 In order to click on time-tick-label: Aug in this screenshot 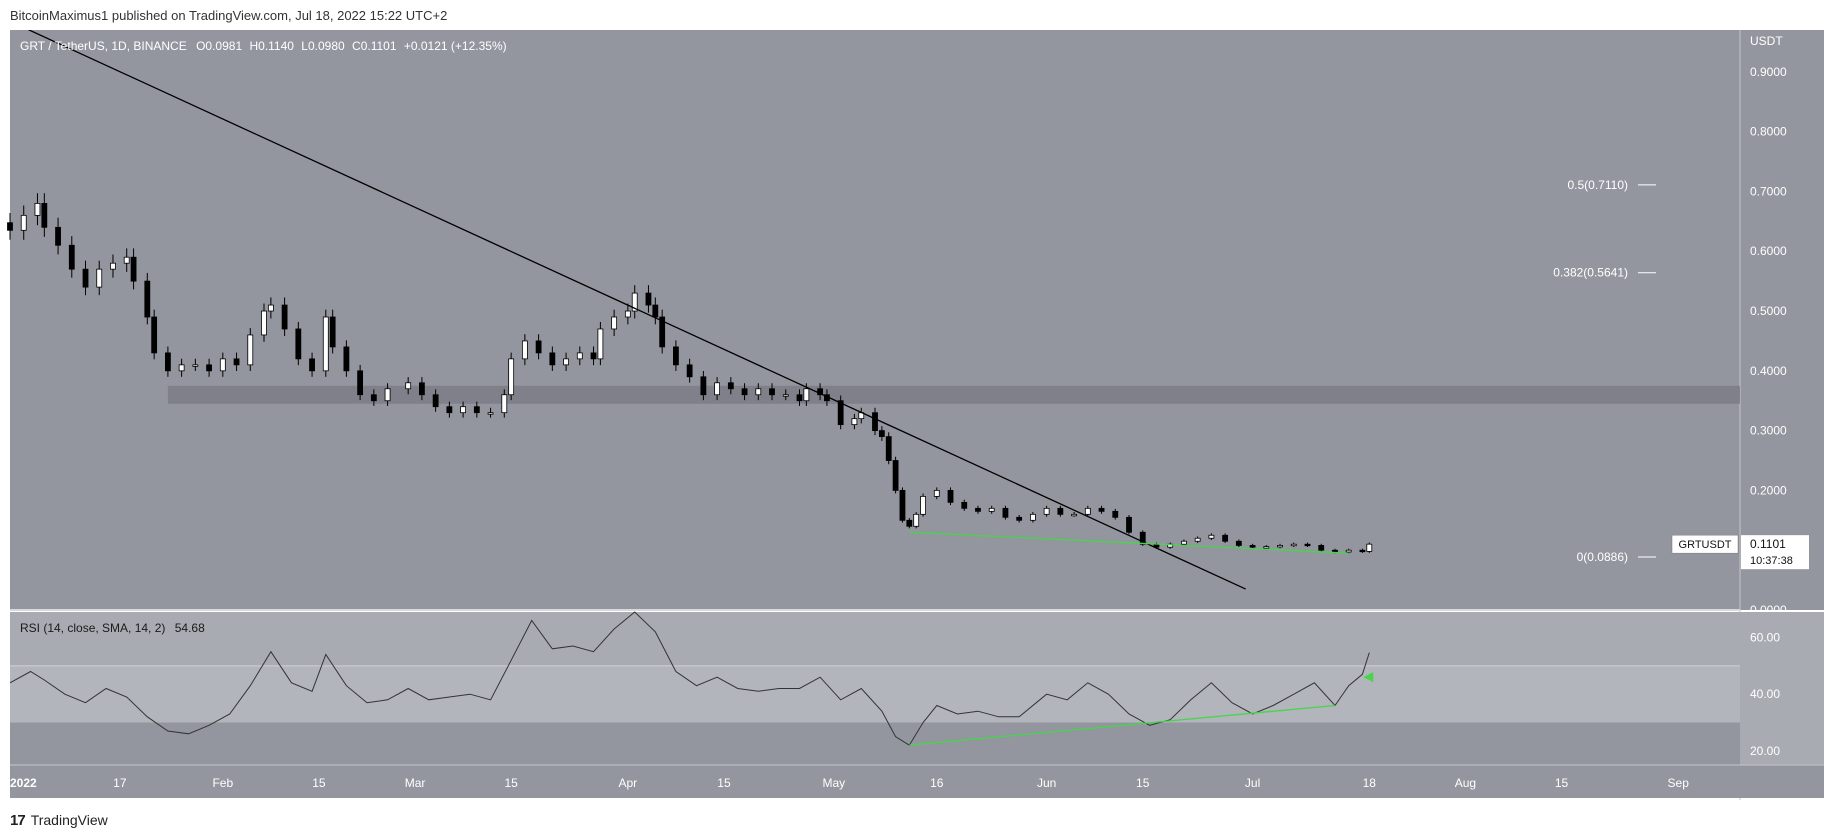, I will do `click(1465, 783)`.